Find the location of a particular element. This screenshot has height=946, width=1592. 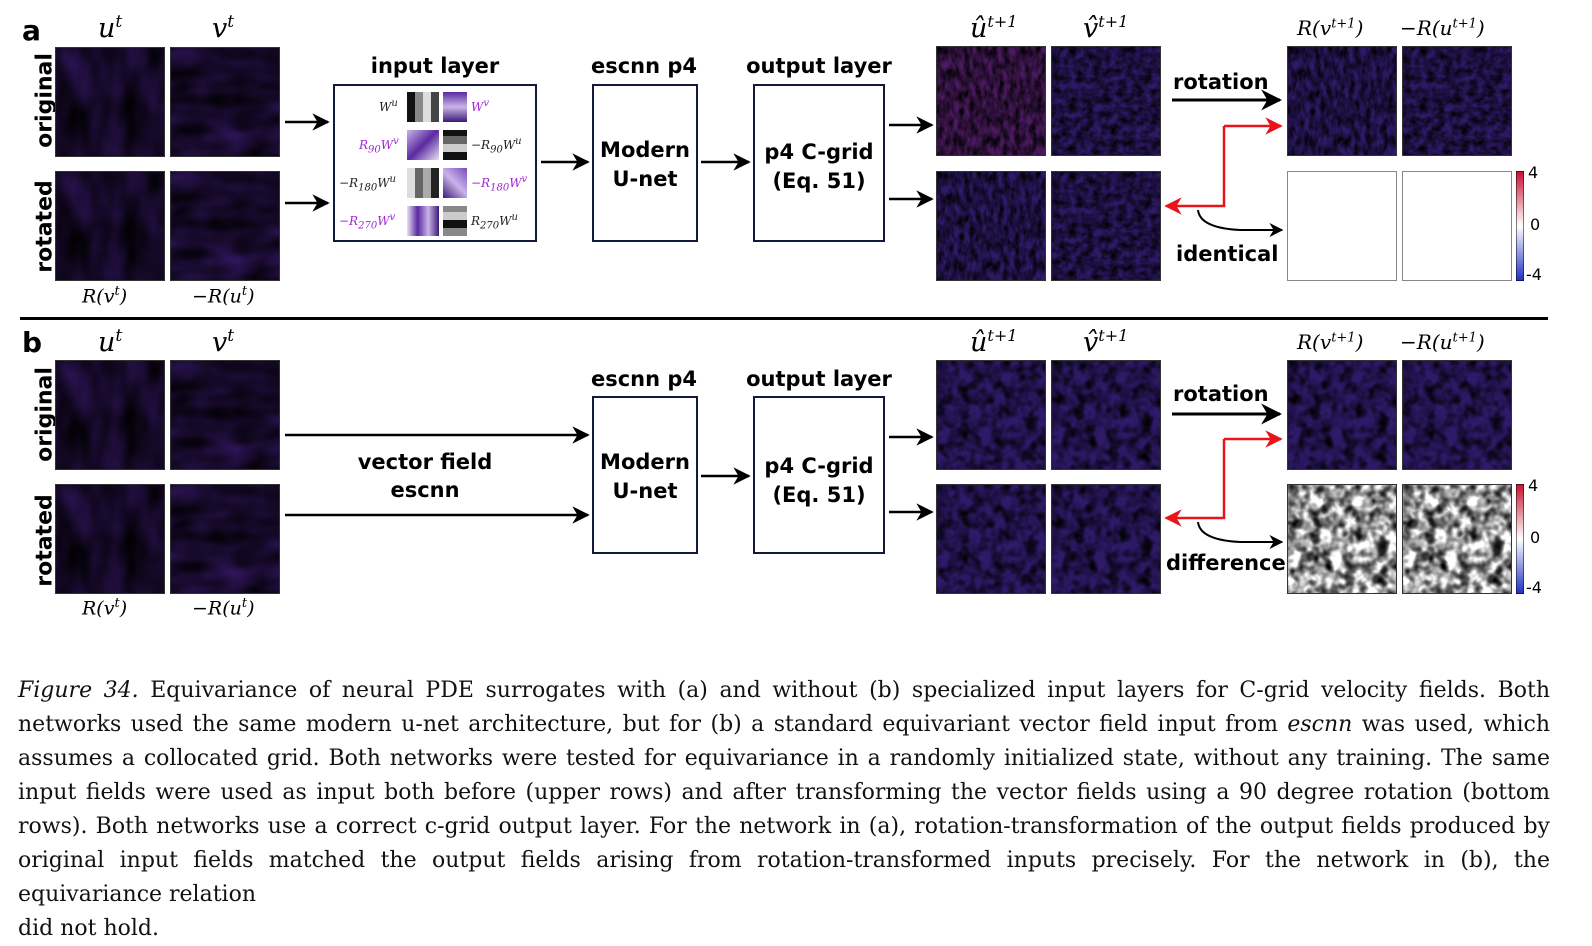

weight-label-mr90wu: −R90Wu is located at coordinates (496, 146).